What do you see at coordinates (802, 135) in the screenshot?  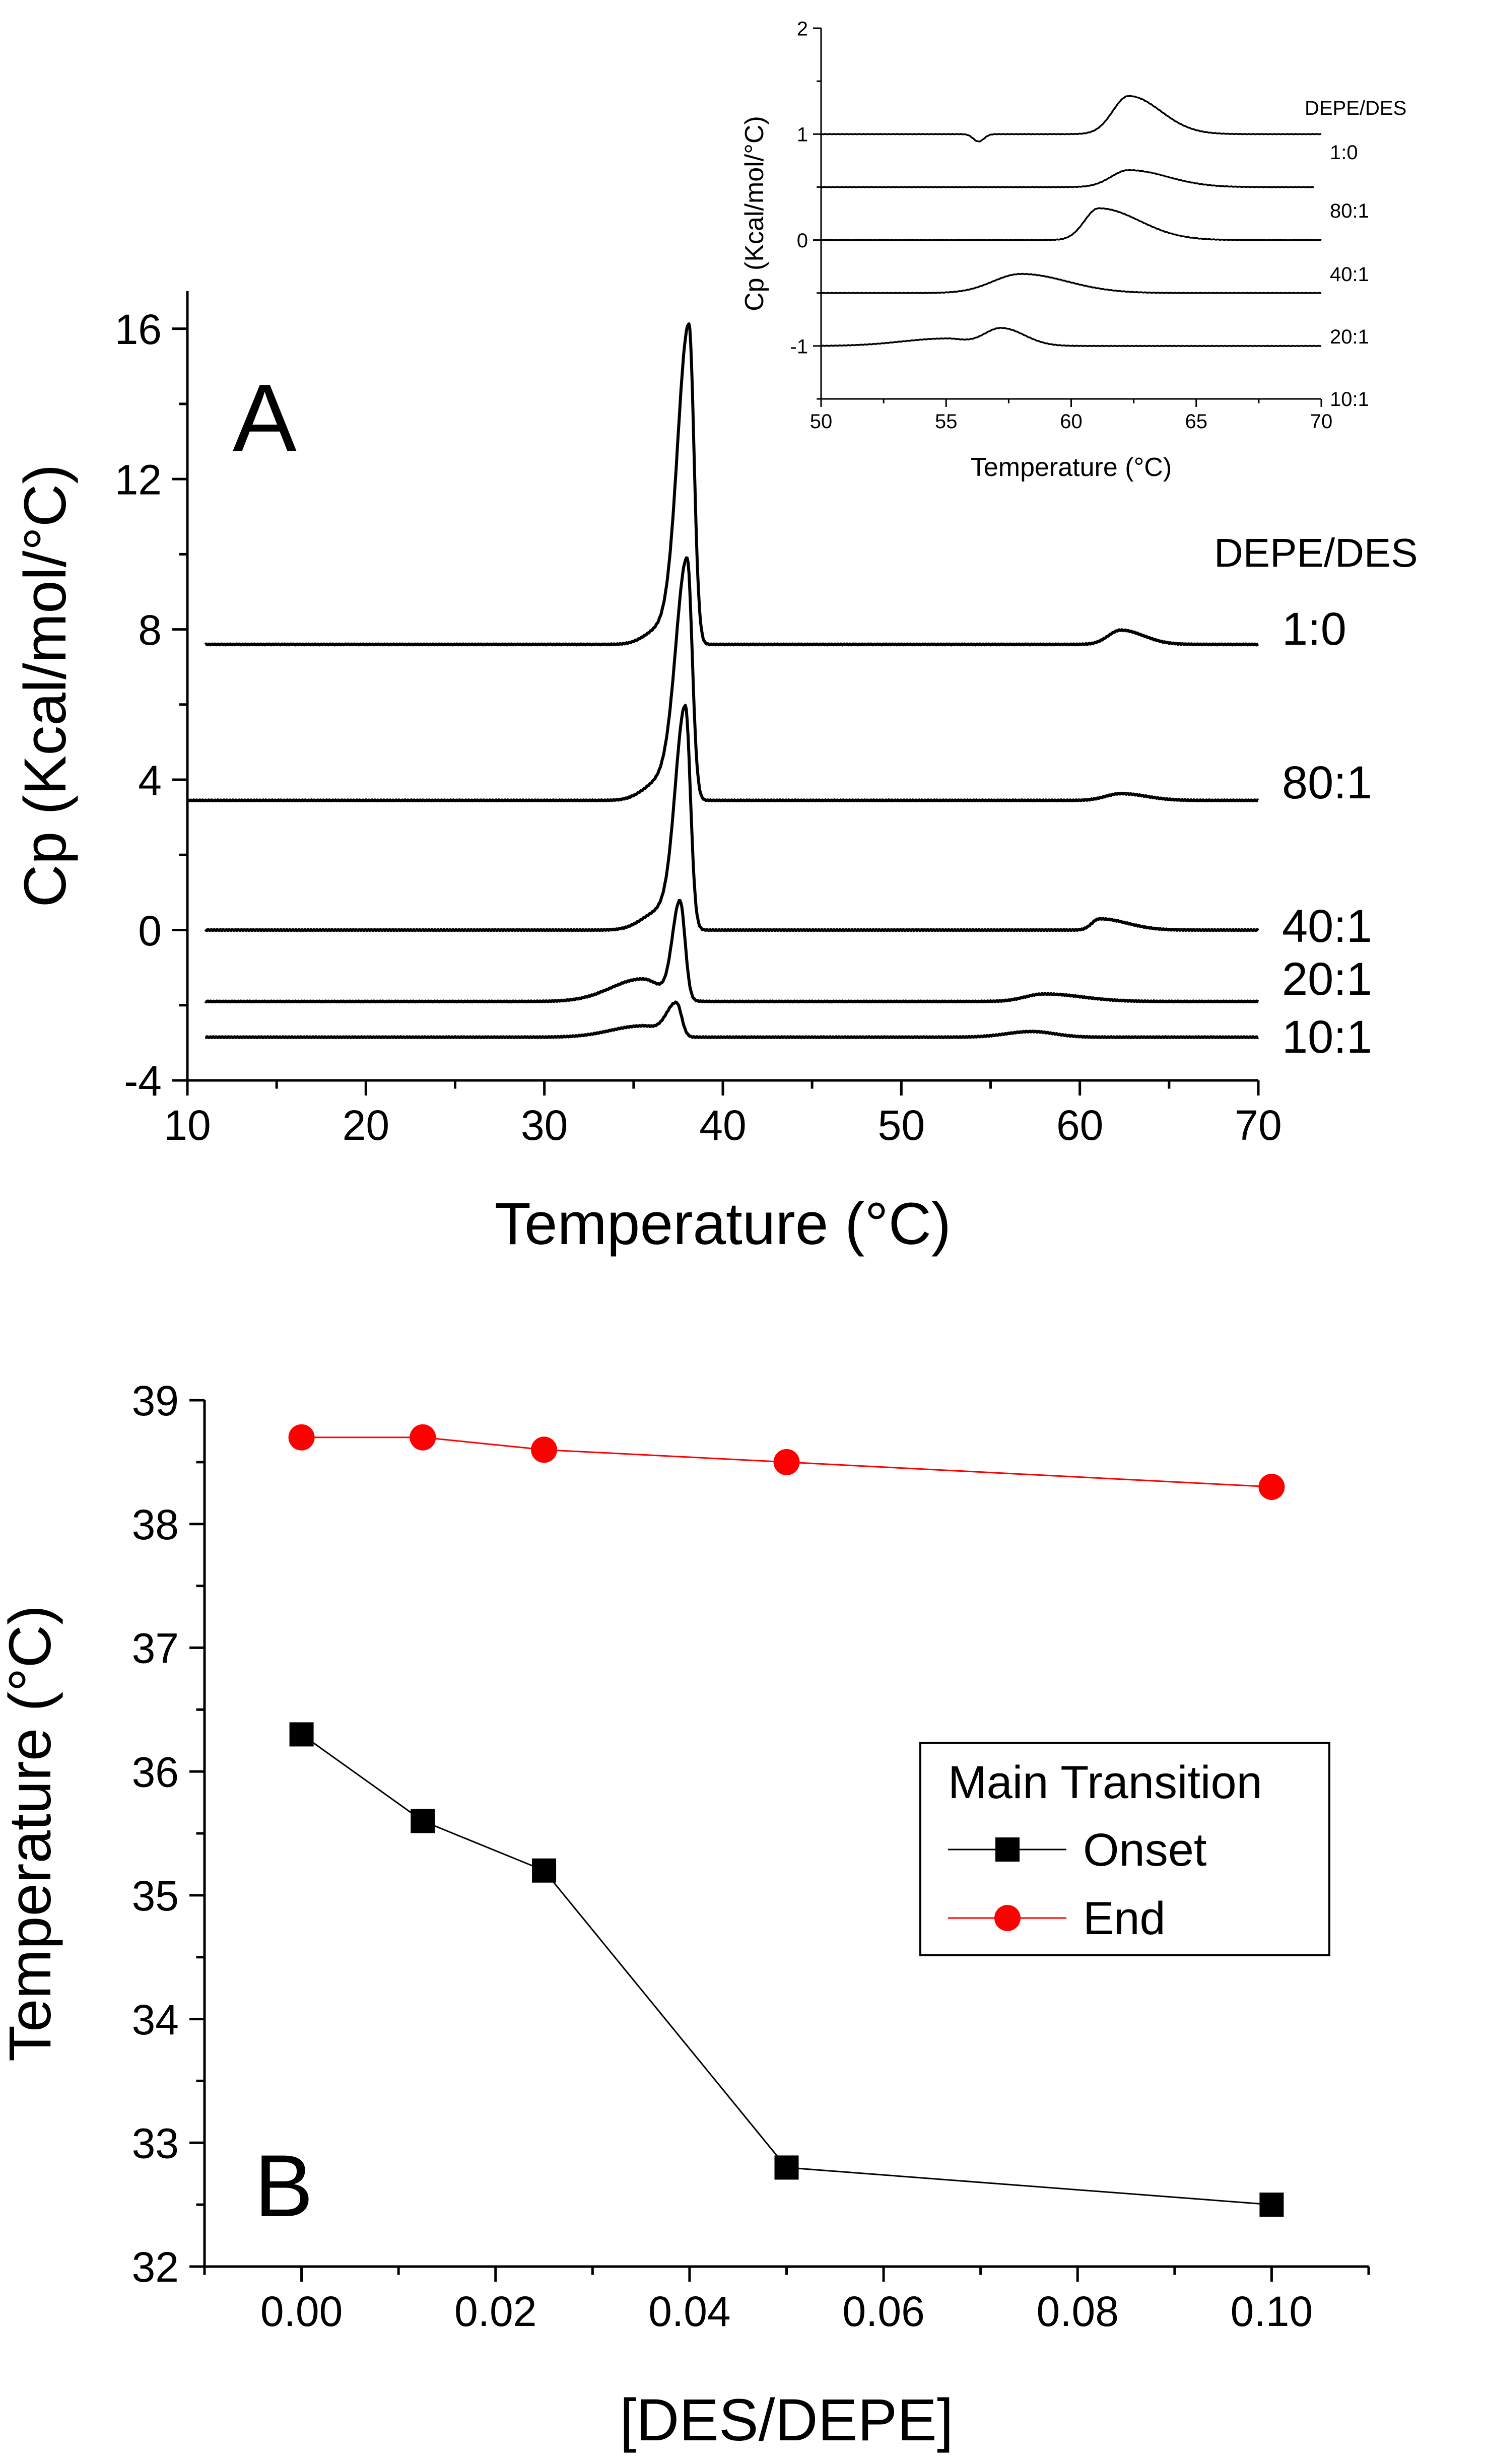 I see `y-tick-label: 1` at bounding box center [802, 135].